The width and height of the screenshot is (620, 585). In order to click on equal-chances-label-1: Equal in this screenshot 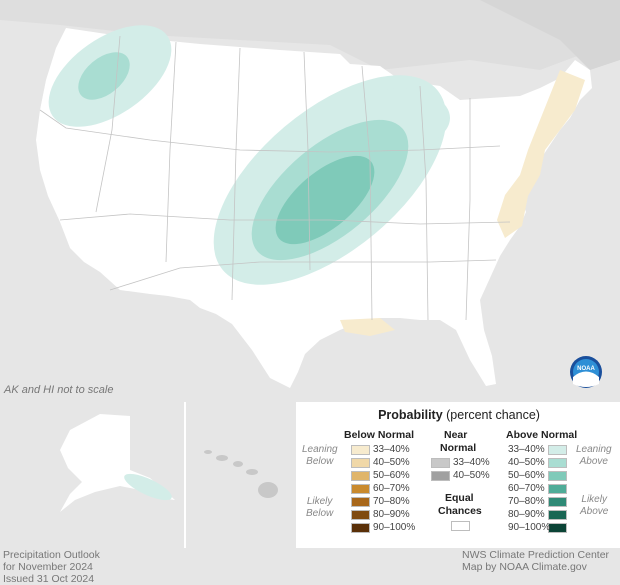, I will do `click(459, 498)`.